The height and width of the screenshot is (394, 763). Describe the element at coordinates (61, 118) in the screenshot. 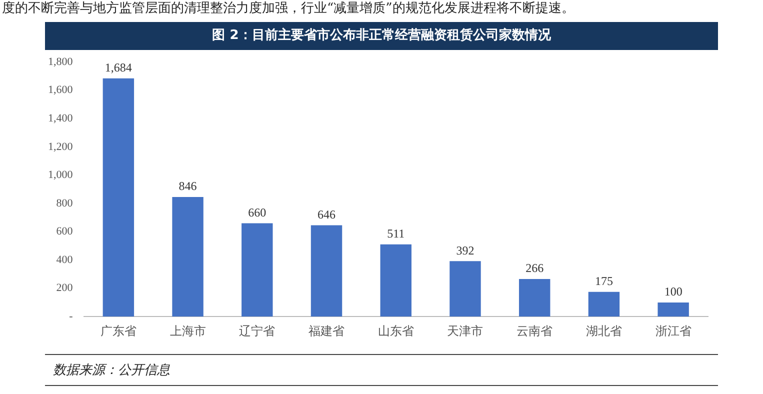

I see `y-tick-label: 1,400` at that location.